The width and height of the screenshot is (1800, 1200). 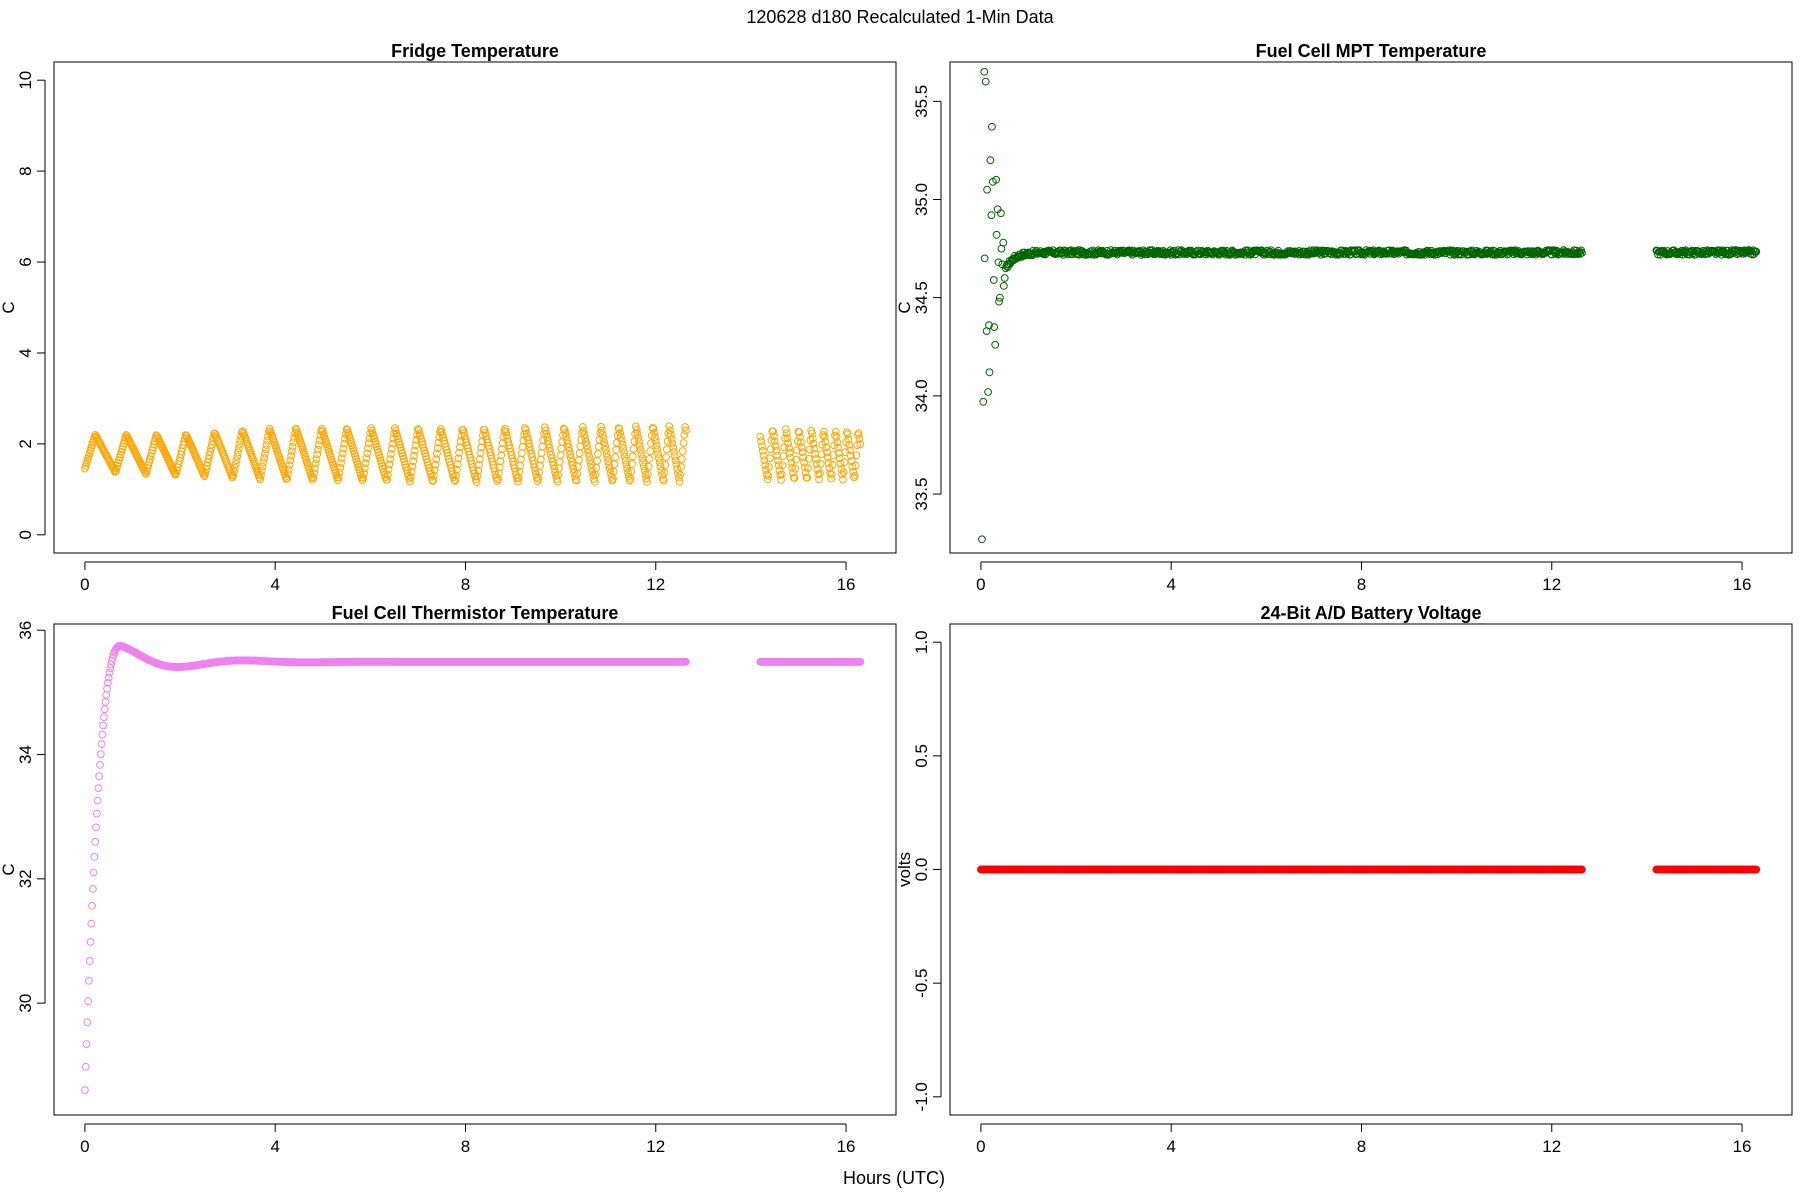 What do you see at coordinates (921, 494) in the screenshot?
I see `y-tick-label: 33.5` at bounding box center [921, 494].